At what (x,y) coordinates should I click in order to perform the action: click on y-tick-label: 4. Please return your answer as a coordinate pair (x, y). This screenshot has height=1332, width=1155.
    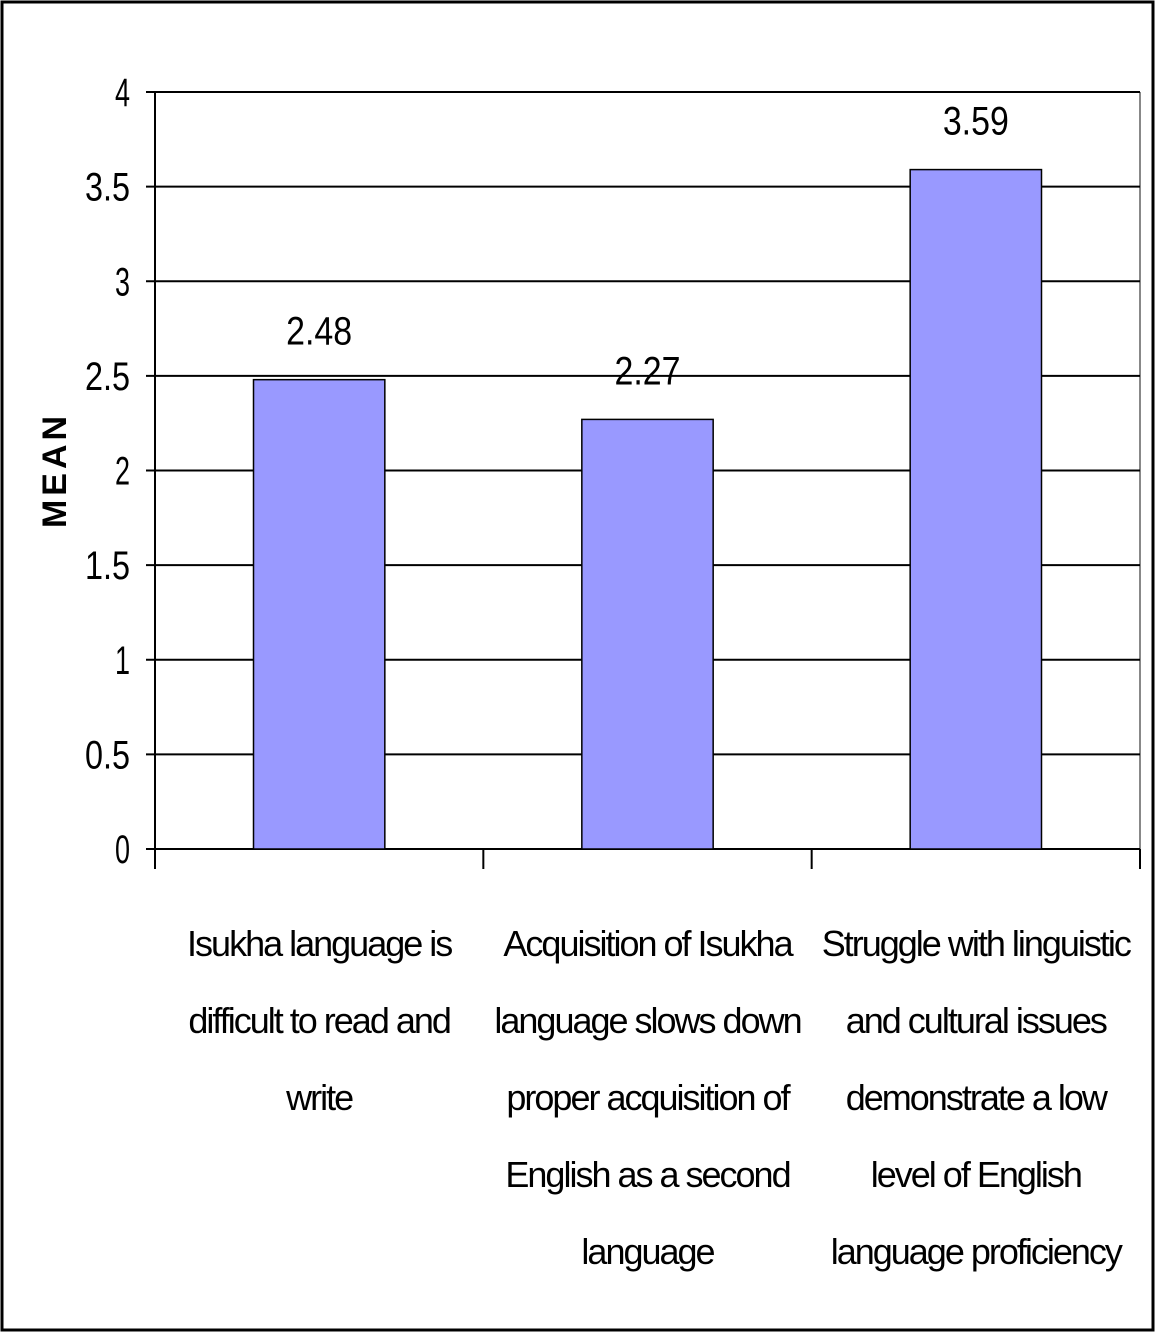
    Looking at the image, I should click on (122, 93).